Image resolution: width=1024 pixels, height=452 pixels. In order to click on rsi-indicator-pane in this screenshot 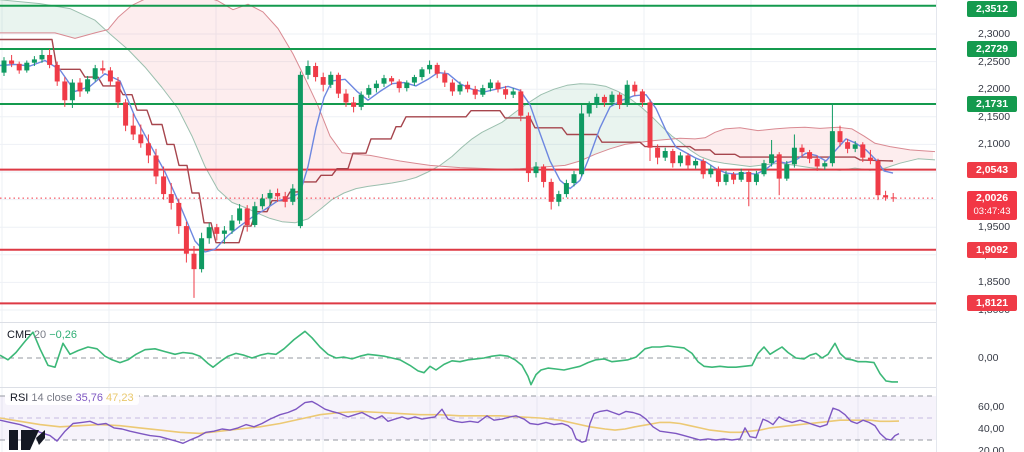, I will do `click(468, 419)`.